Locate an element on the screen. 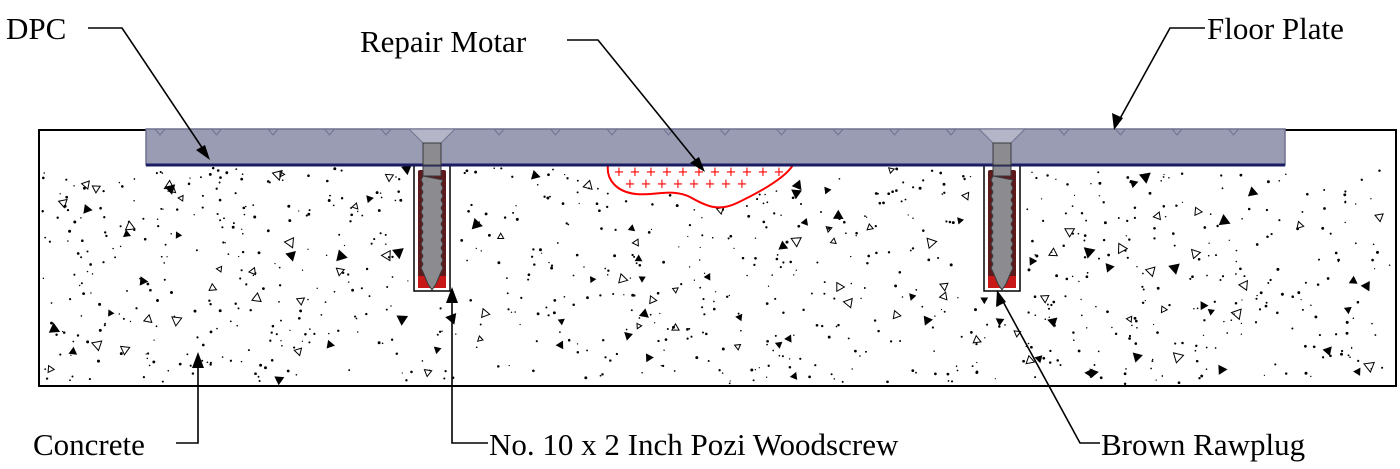 The width and height of the screenshot is (1400, 469). repair-mortar-patch: + + + + + + + + + + ++ + + + + + + + is located at coordinates (700, 186).